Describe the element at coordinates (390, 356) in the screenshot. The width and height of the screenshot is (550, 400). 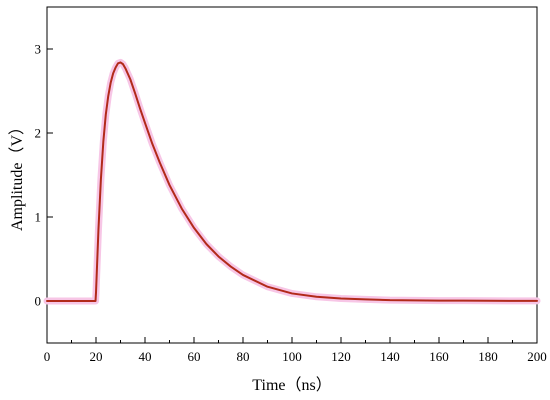
I see `x-tick-label: 140` at that location.